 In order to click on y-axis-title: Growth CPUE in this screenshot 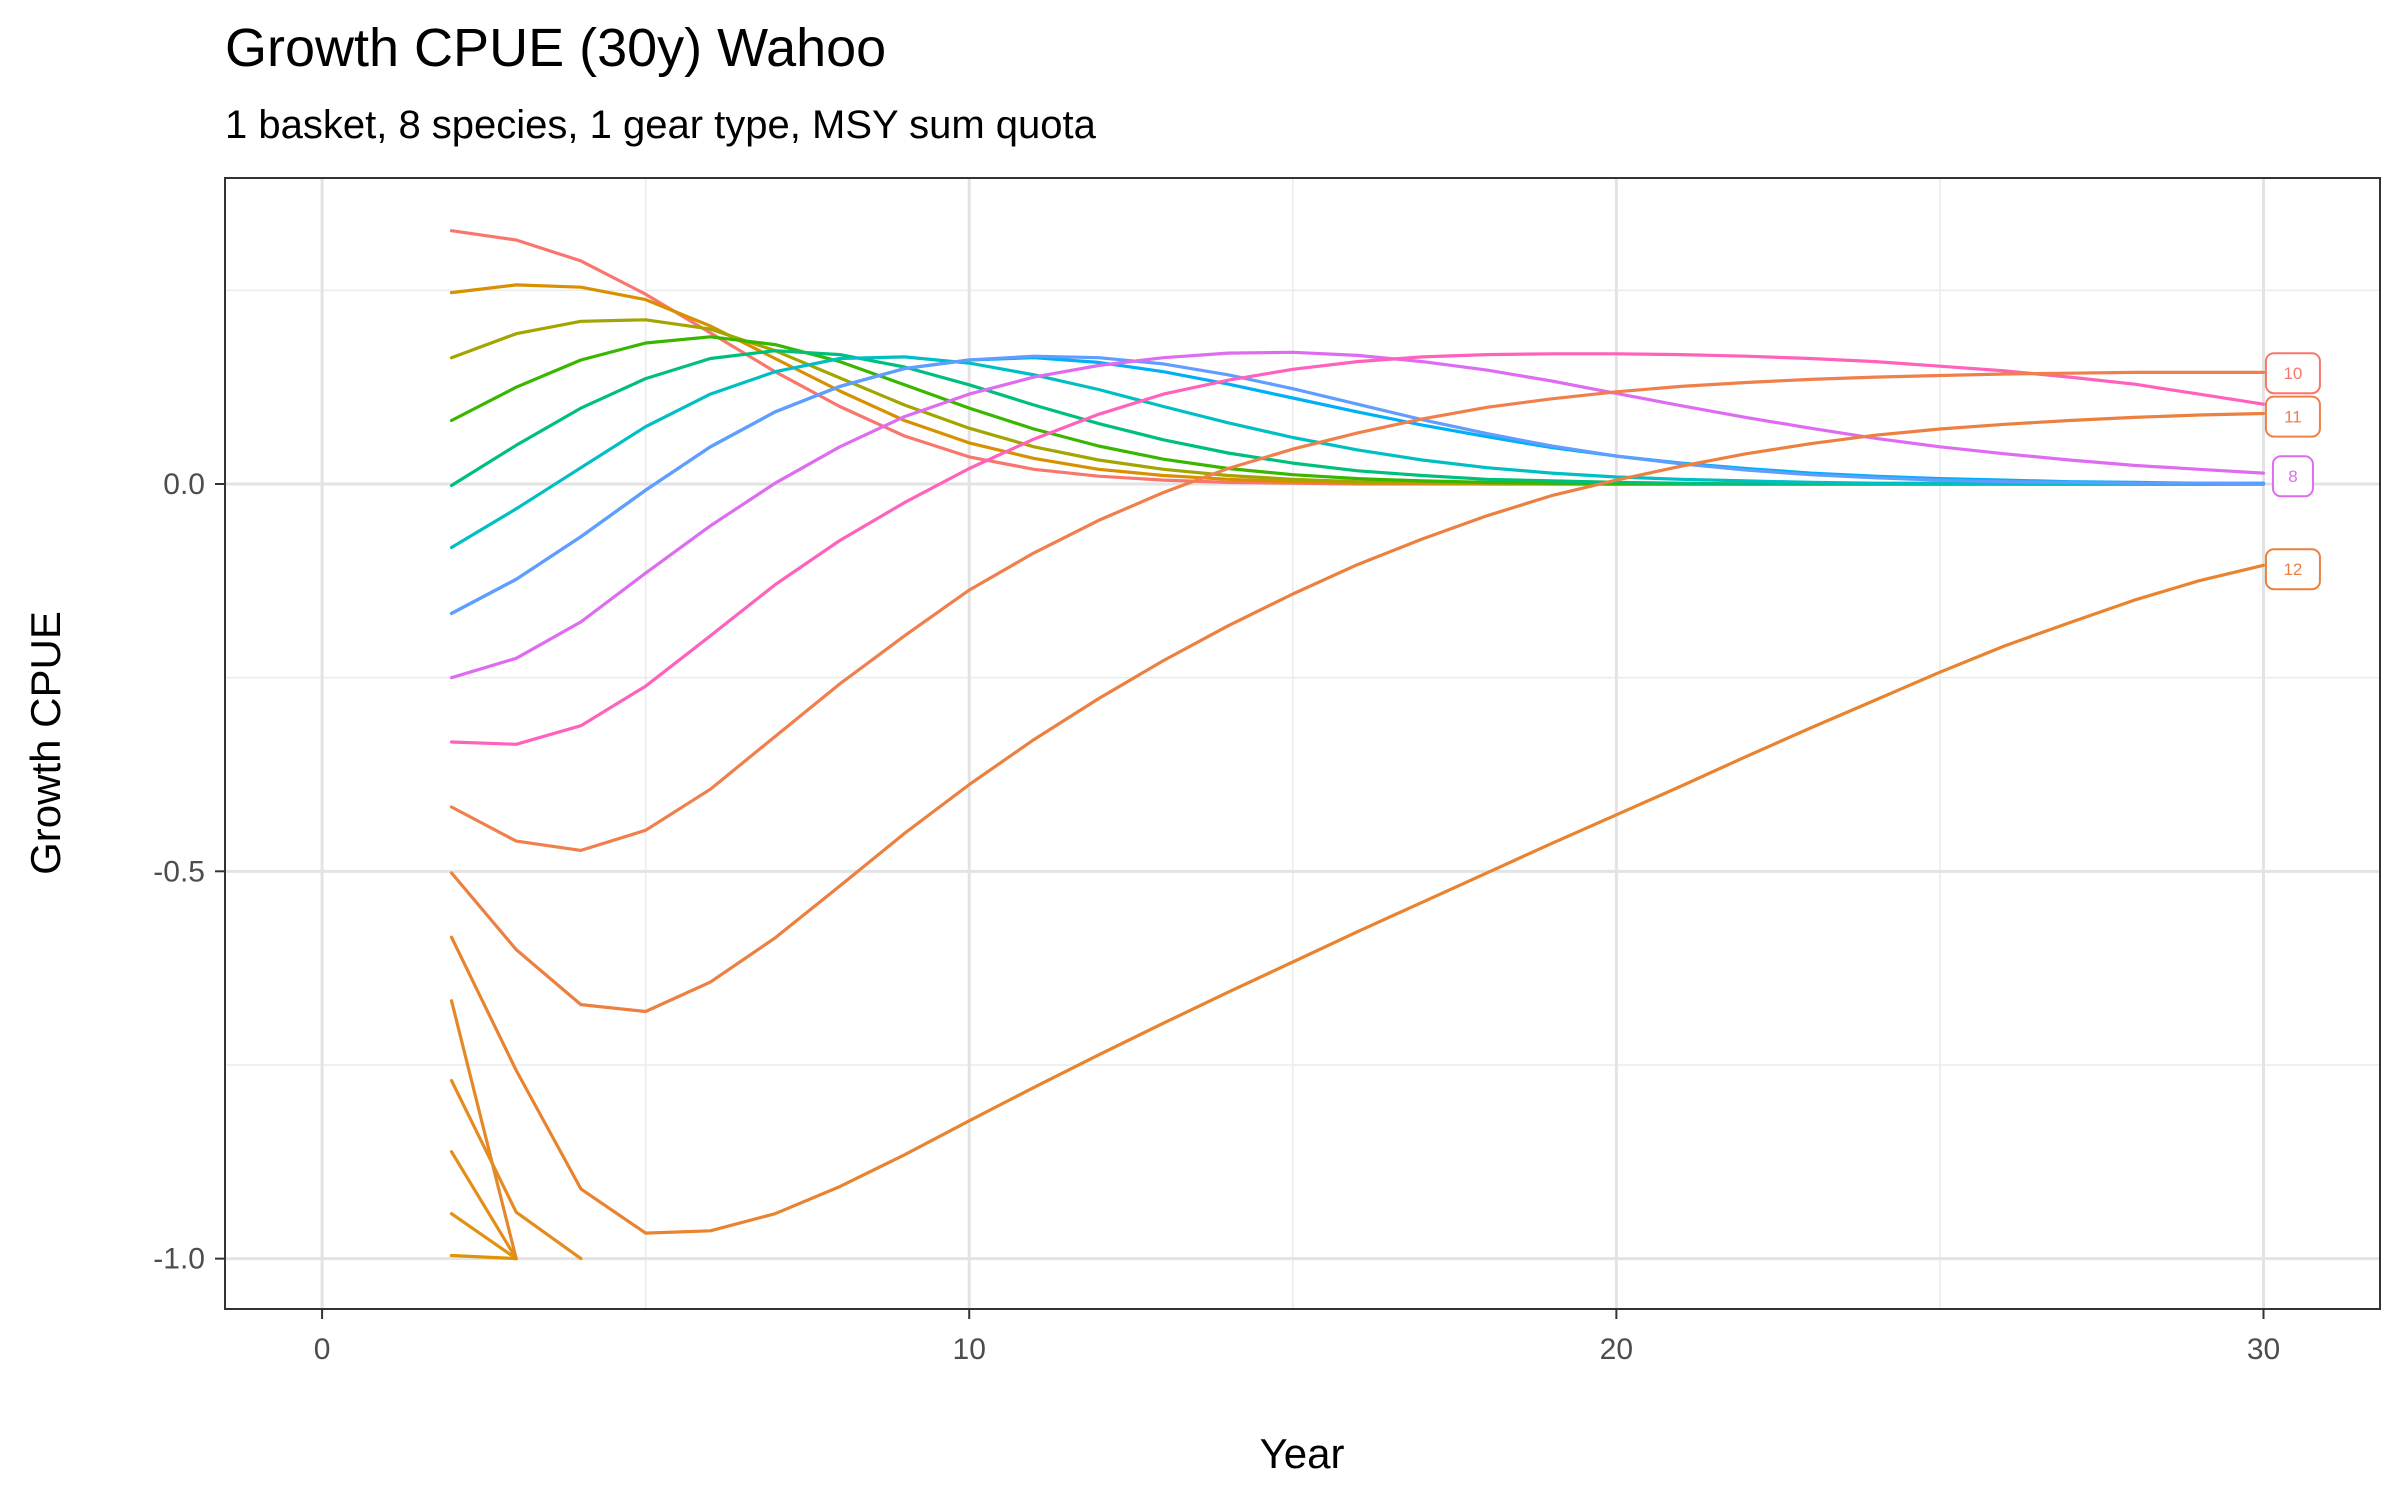, I will do `click(45, 743)`.